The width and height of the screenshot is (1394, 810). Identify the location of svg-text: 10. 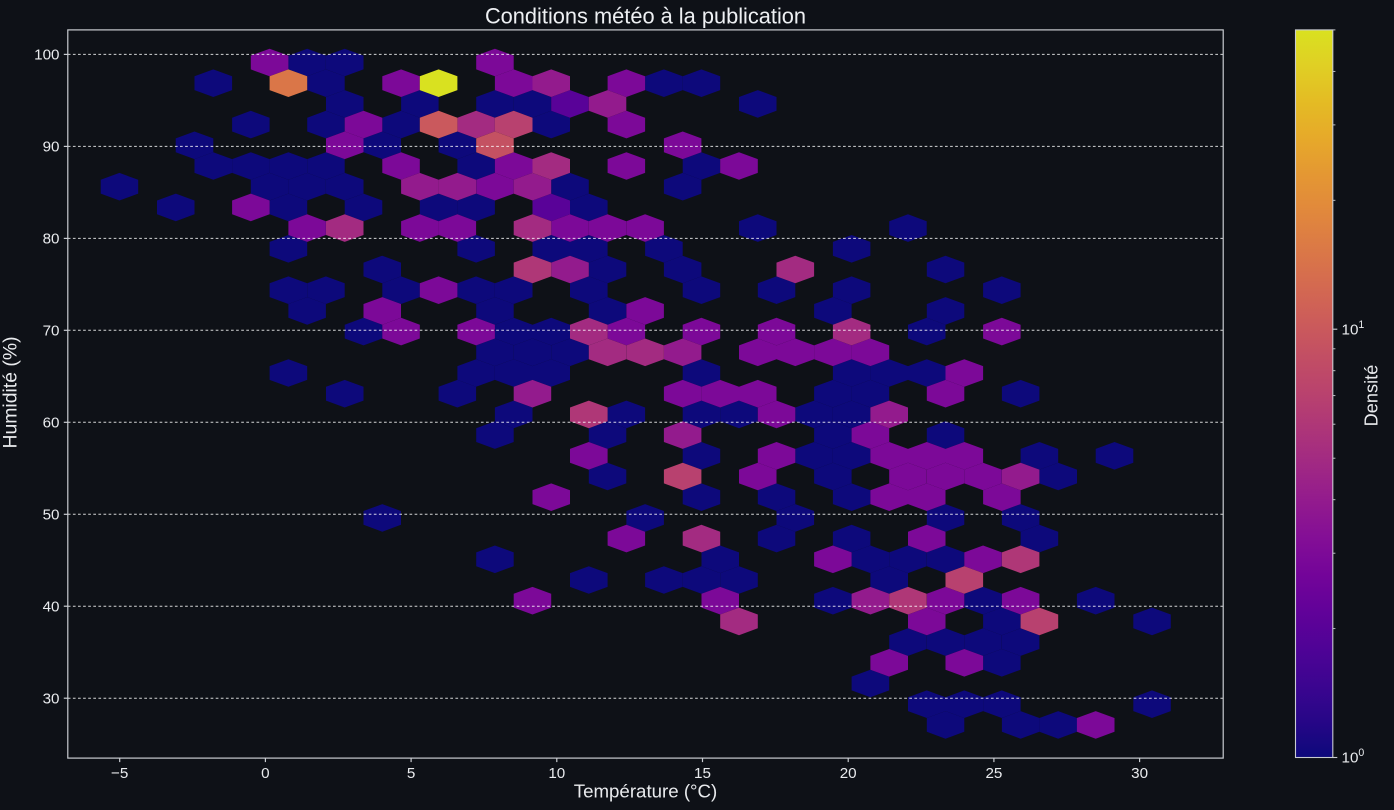
(556, 773).